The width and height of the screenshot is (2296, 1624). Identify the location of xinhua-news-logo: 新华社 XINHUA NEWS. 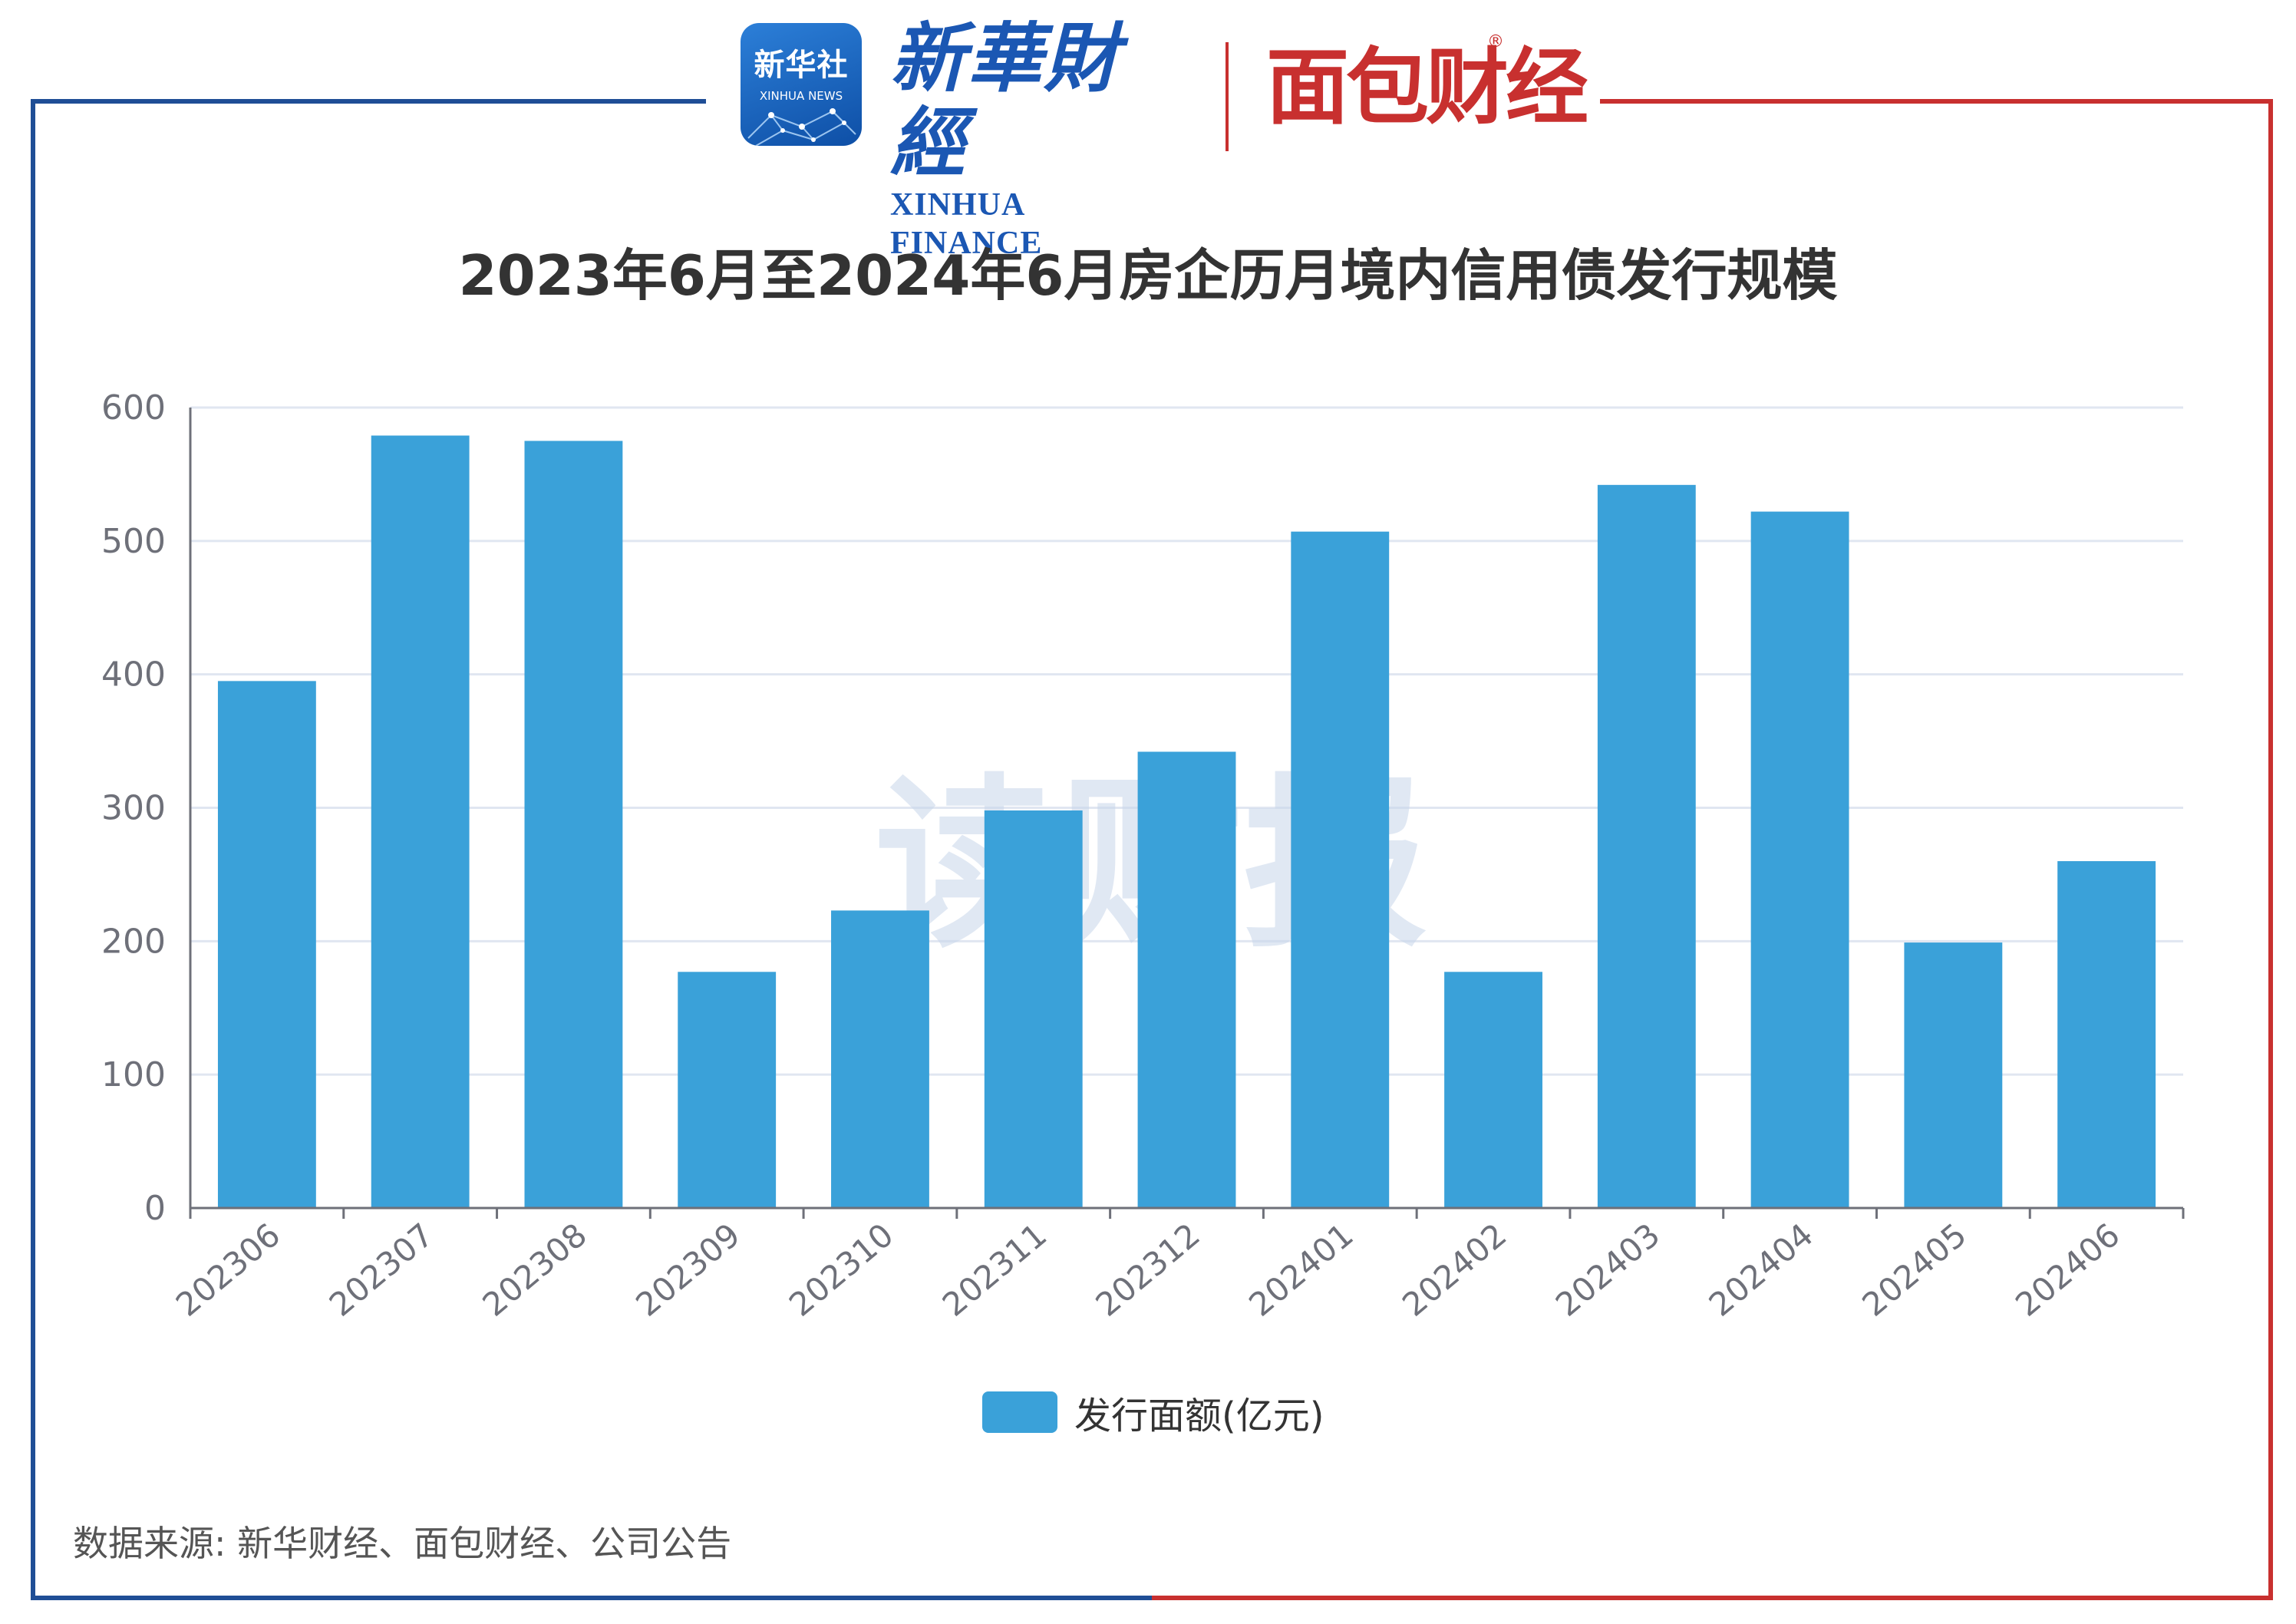
(801, 84).